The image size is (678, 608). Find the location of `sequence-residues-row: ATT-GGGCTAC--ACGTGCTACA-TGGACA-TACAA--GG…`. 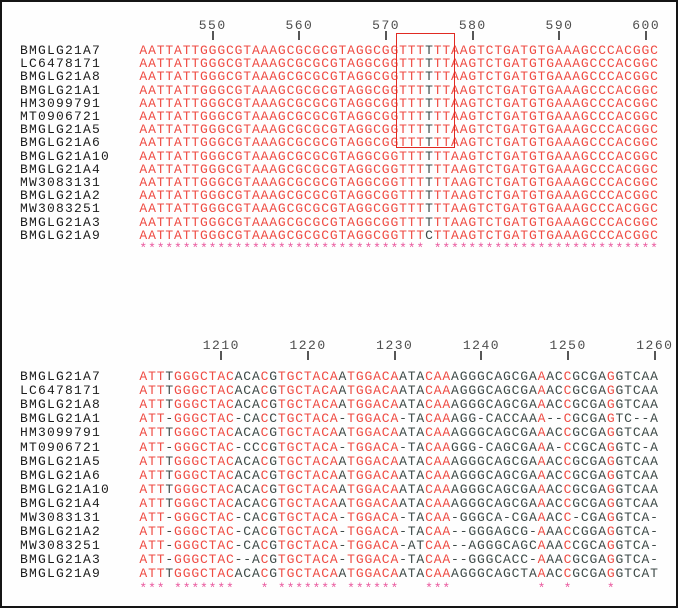

sequence-residues-row: ATT-GGGCTAC--ACGTGCTACA-TGGACA-TACAA--GG… is located at coordinates (398, 560).